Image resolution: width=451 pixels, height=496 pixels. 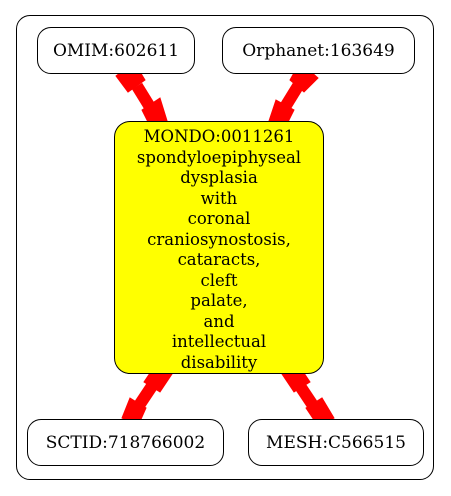 I want to click on center-line-12: disability, so click(x=219, y=362).